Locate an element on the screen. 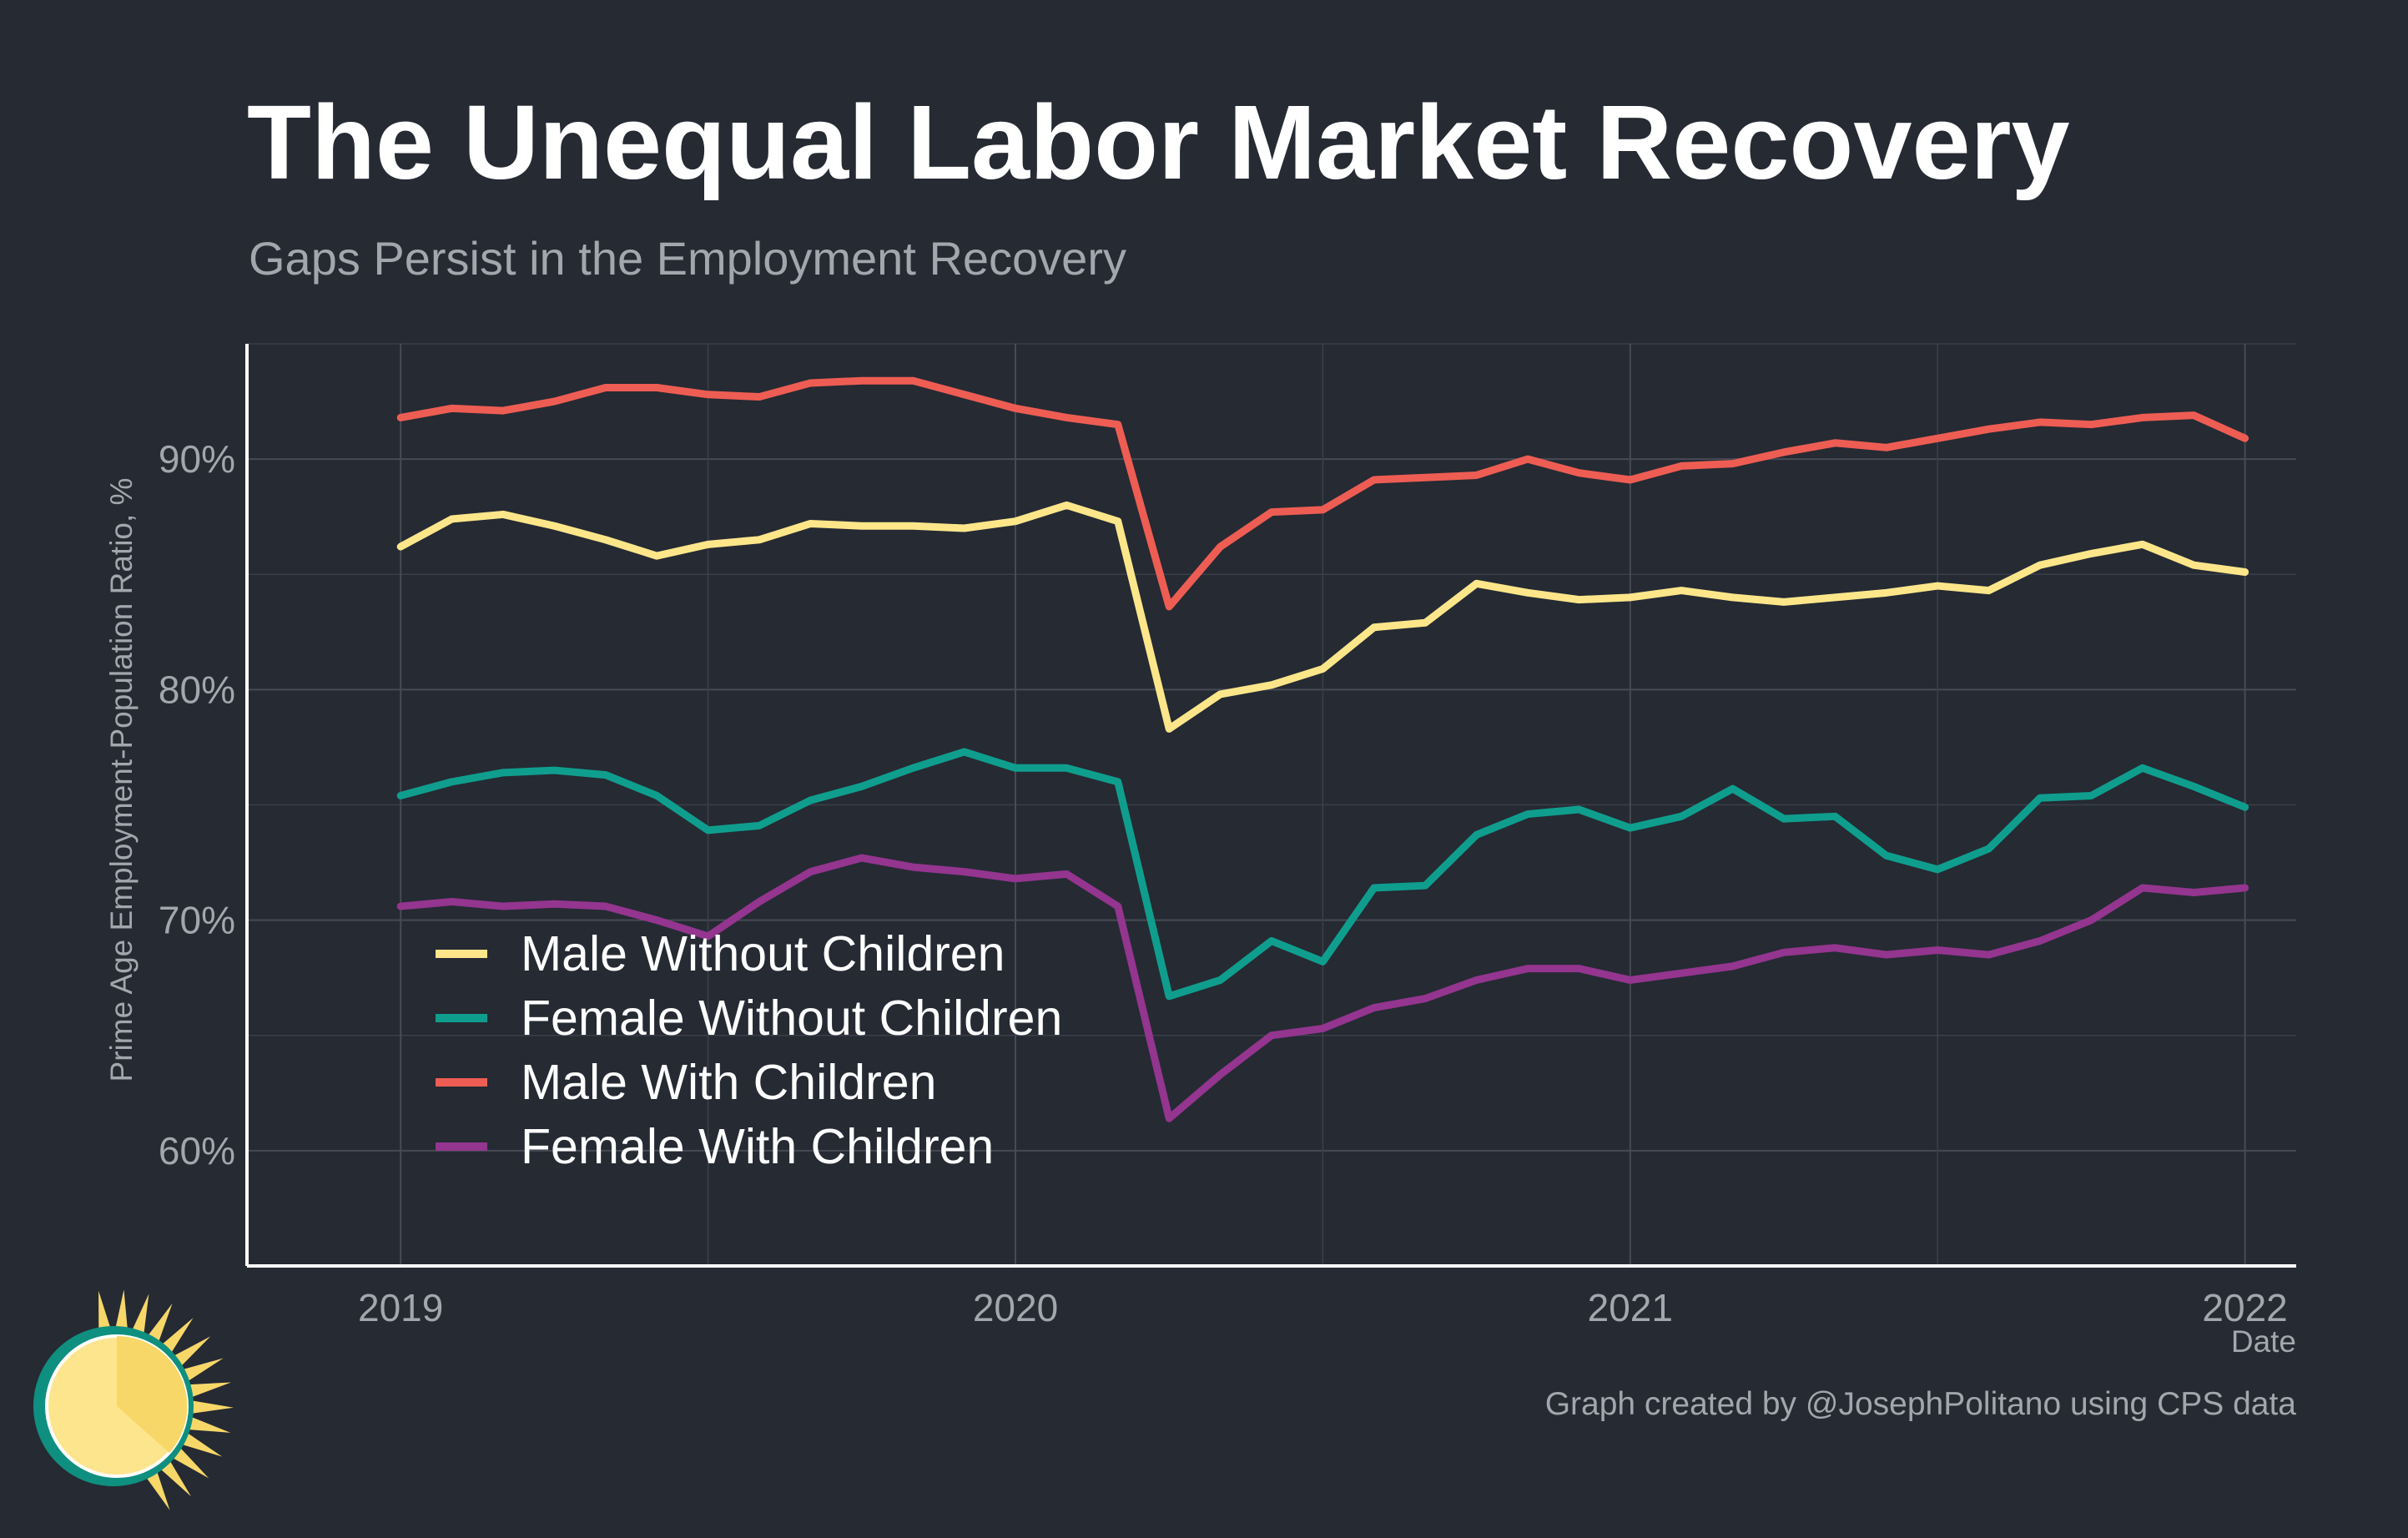 The width and height of the screenshot is (2408, 1538). x-axis-title: Date is located at coordinates (2263, 1341).